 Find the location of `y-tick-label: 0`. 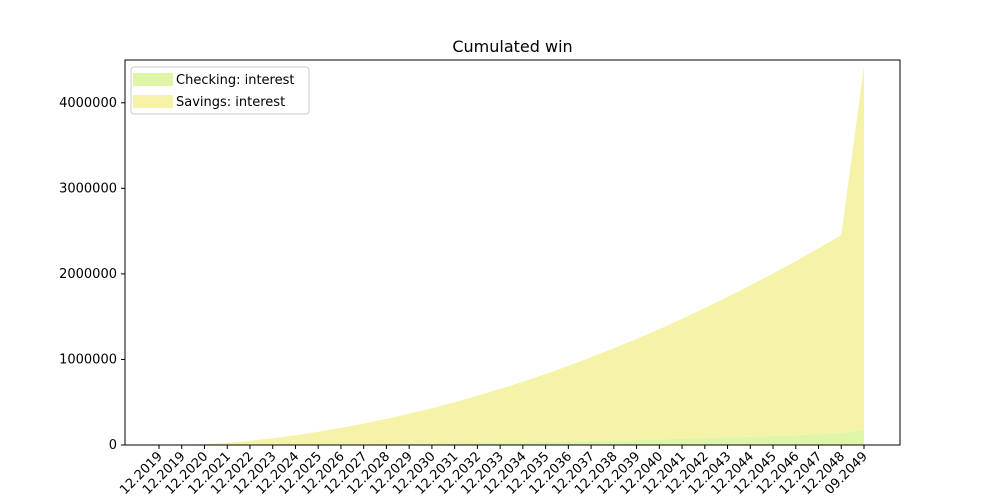

y-tick-label: 0 is located at coordinates (113, 445).